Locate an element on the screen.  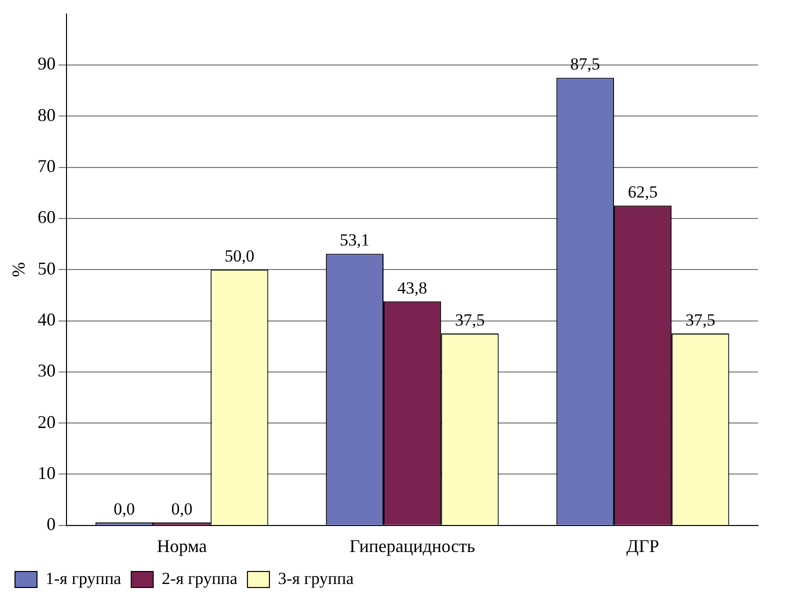
y-tick-label: 20 is located at coordinates (47, 422).